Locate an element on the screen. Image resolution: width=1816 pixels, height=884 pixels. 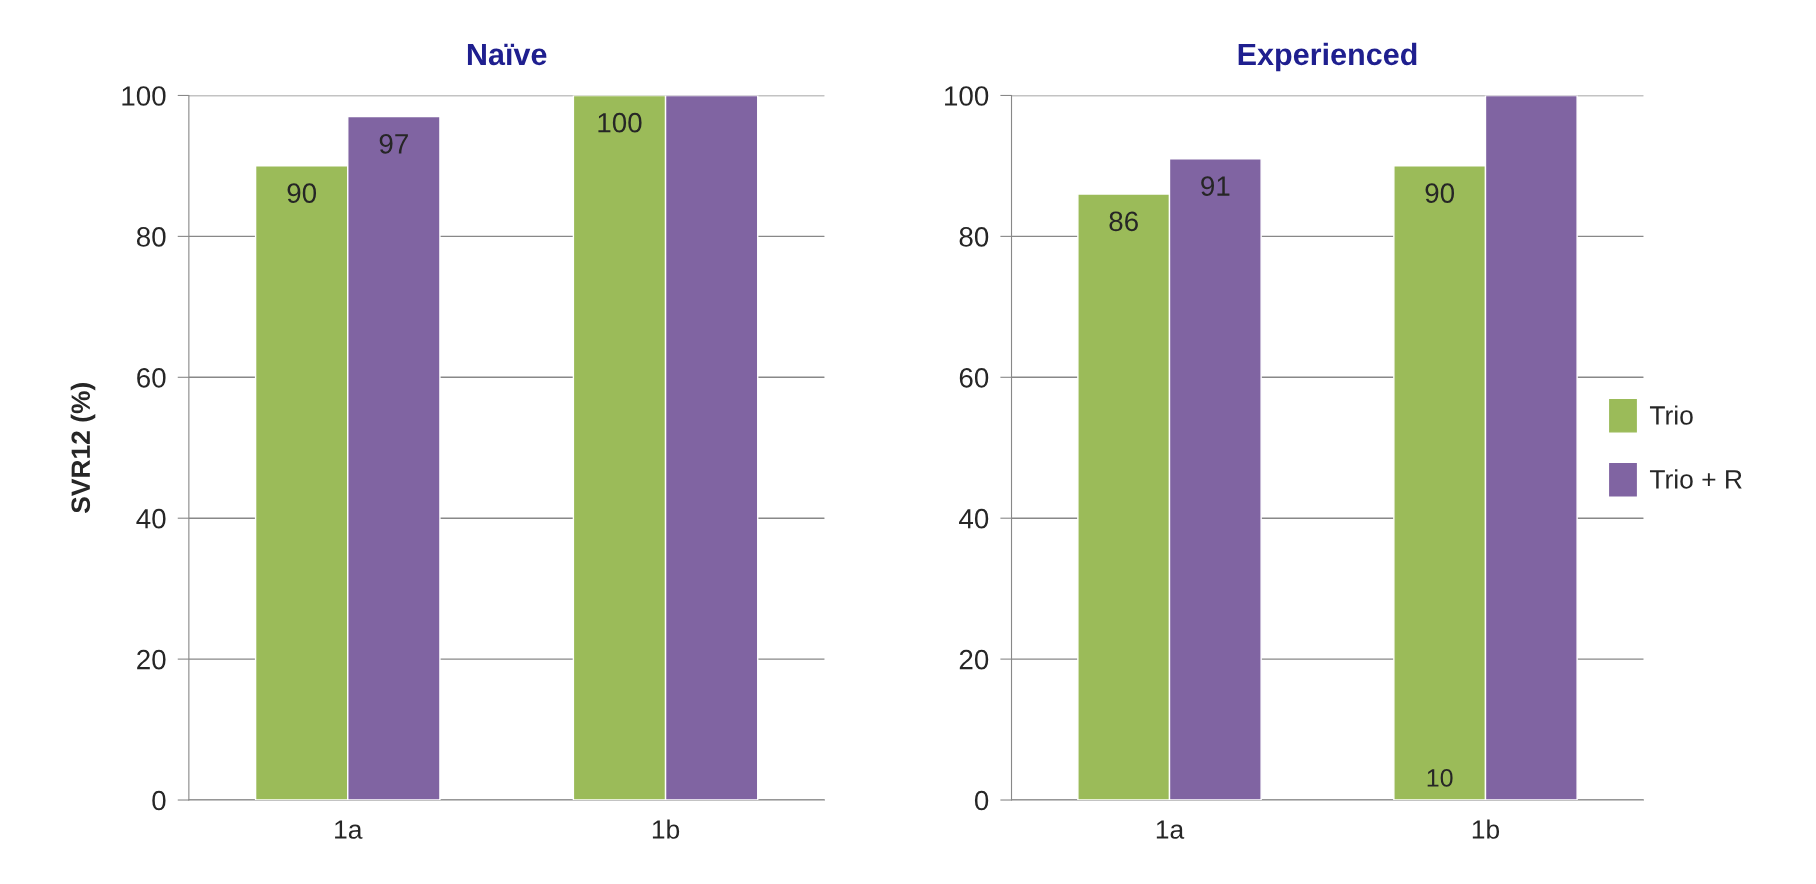
data-label: 100 is located at coordinates (620, 122).